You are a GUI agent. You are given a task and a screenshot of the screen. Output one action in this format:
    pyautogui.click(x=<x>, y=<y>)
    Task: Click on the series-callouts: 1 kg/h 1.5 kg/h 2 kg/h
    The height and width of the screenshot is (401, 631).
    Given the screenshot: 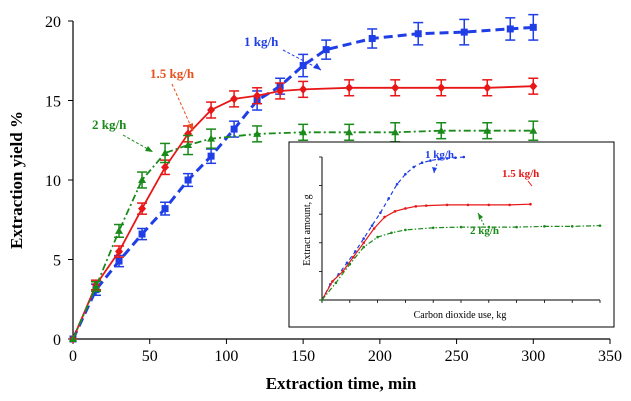 What is the action you would take?
    pyautogui.click(x=207, y=93)
    